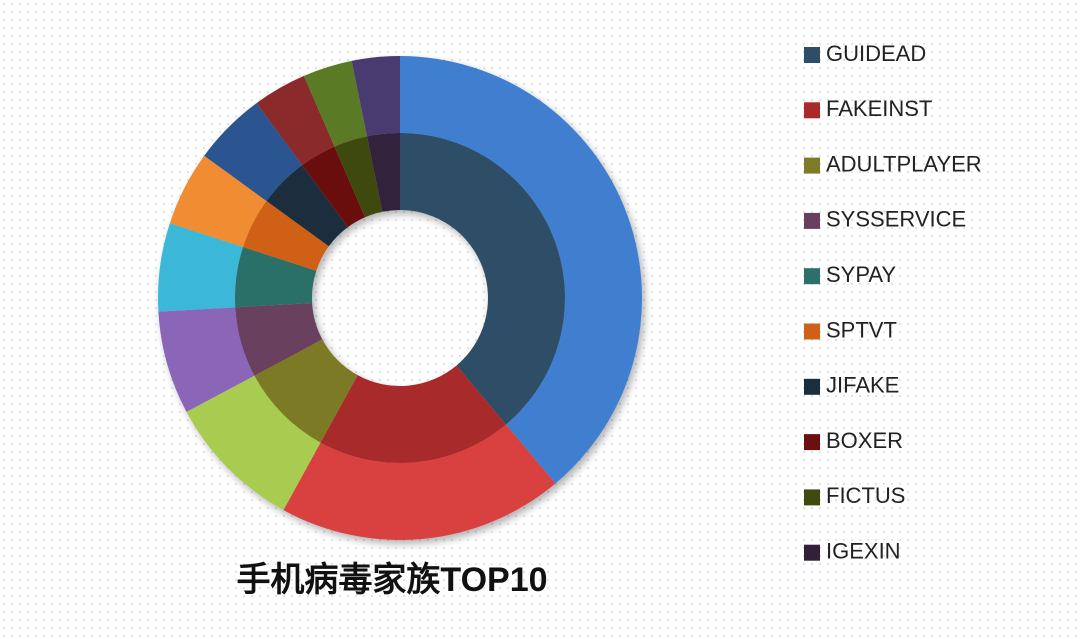 Image resolution: width=1081 pixels, height=639 pixels. Describe the element at coordinates (861, 329) in the screenshot. I see `legend-label: SPTVT` at that location.